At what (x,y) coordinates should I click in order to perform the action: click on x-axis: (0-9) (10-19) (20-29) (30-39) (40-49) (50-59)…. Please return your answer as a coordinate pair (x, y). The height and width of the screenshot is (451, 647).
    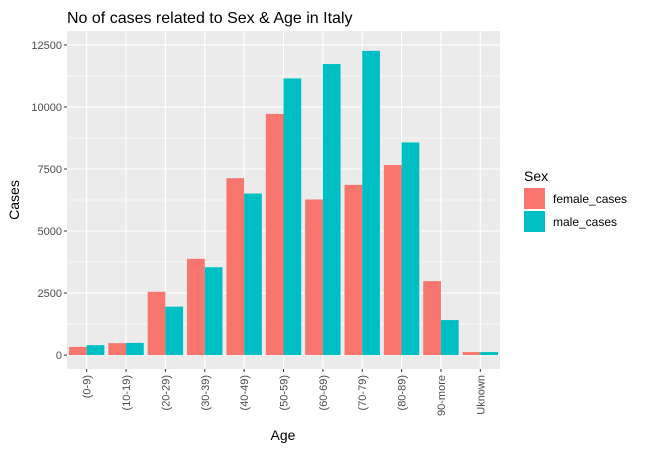
    Looking at the image, I should click on (284, 392).